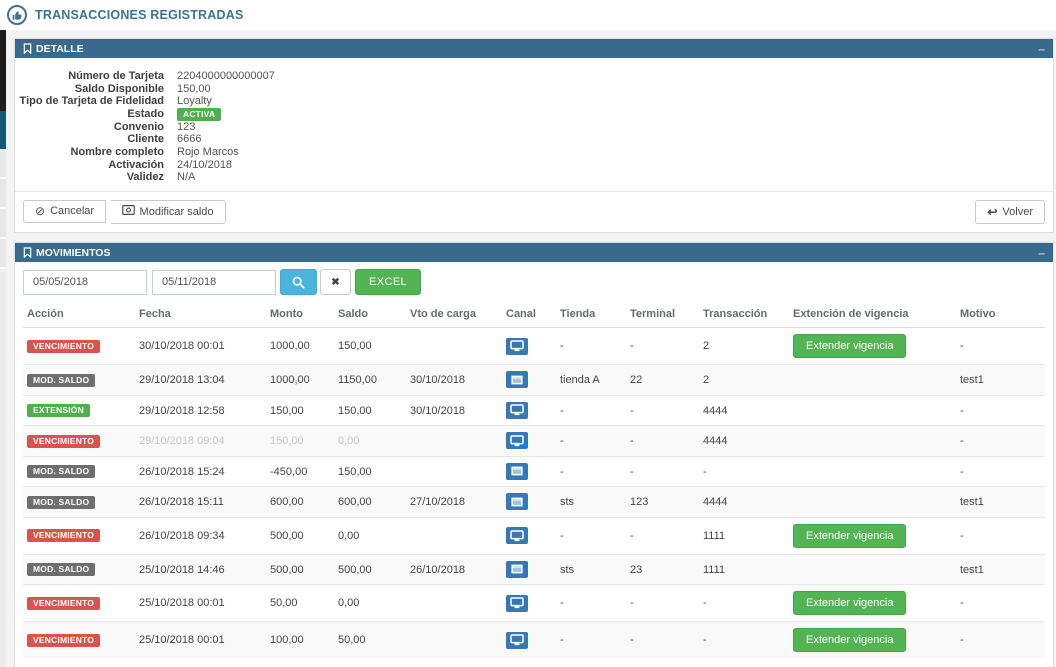 This screenshot has height=667, width=1056. Describe the element at coordinates (186, 126) in the screenshot. I see `detail-field-value: 123` at that location.